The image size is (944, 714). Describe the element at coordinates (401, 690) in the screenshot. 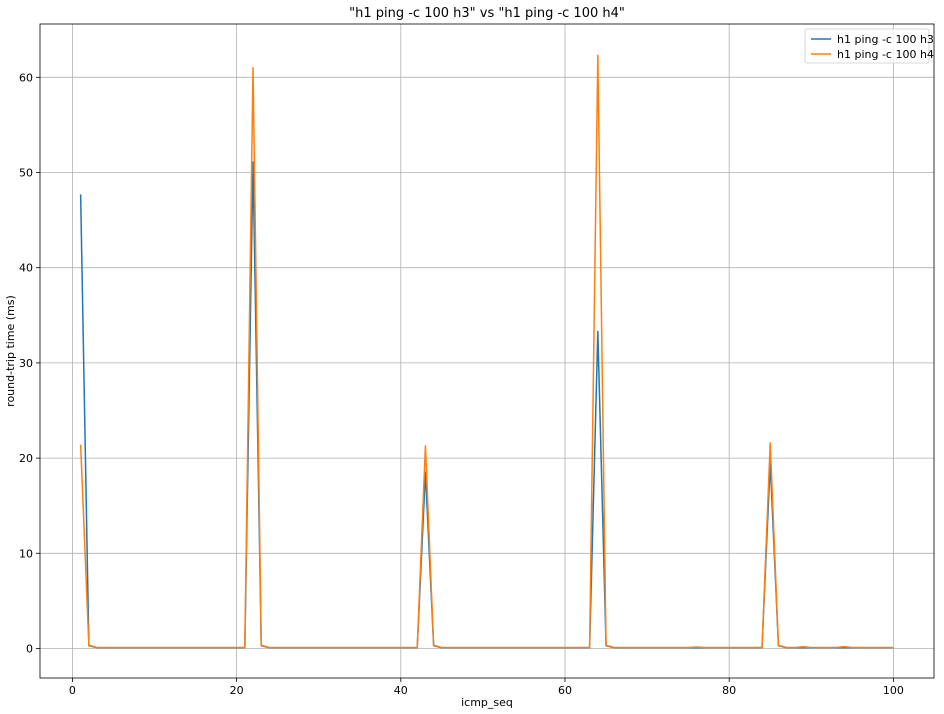

I see `x-tick-label: 40` at that location.